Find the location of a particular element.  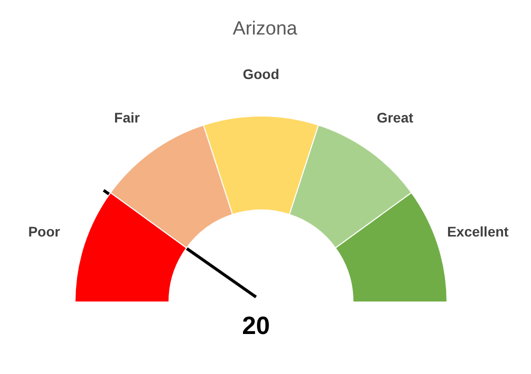

slice-label: Good is located at coordinates (261, 74).